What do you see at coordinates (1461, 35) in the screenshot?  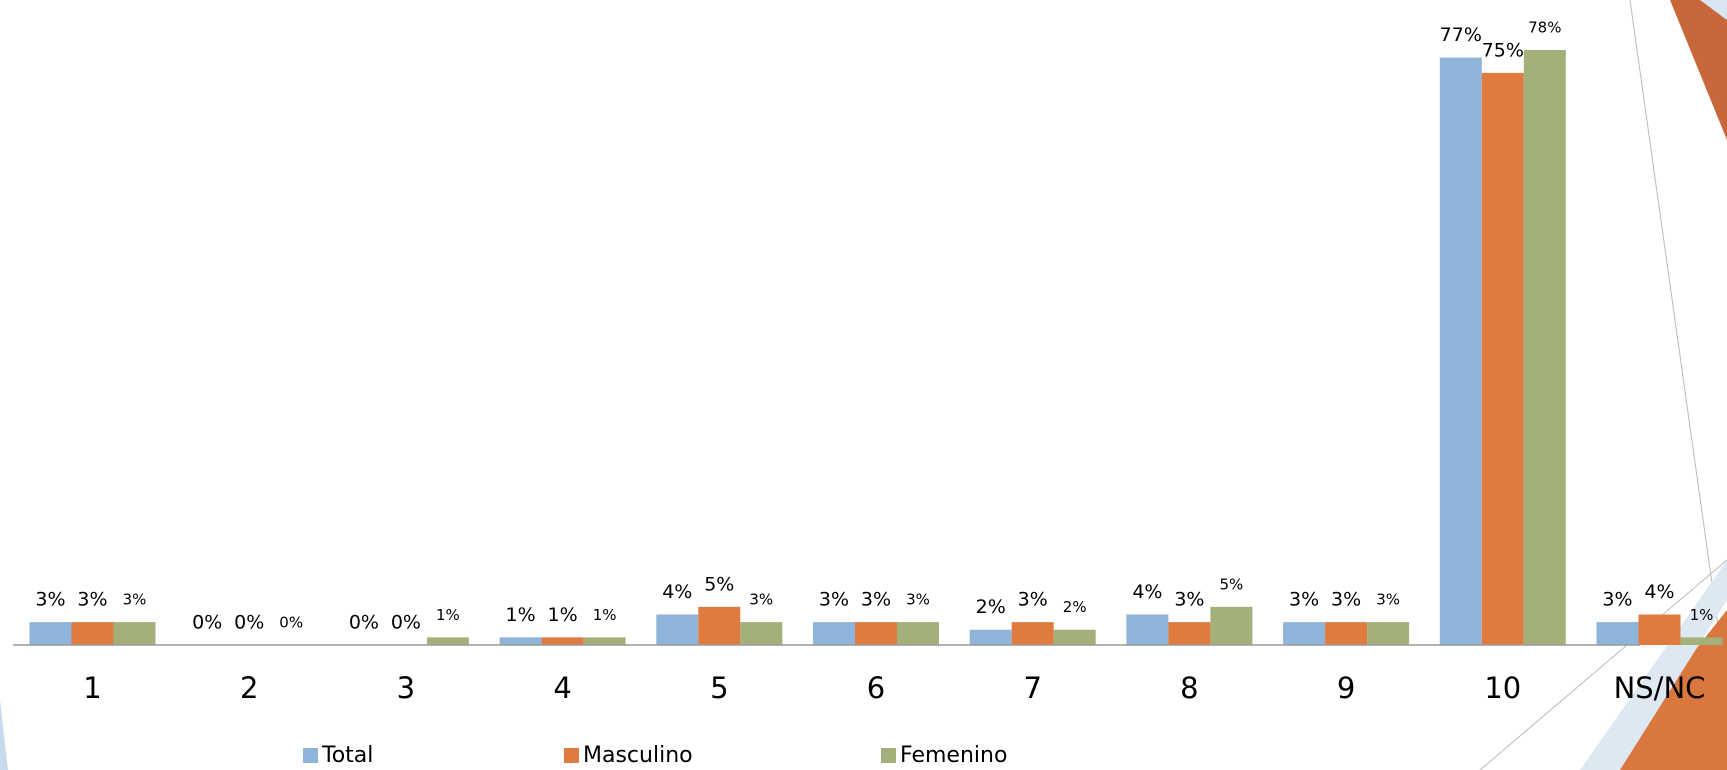 I see `data-label: 77%` at bounding box center [1461, 35].